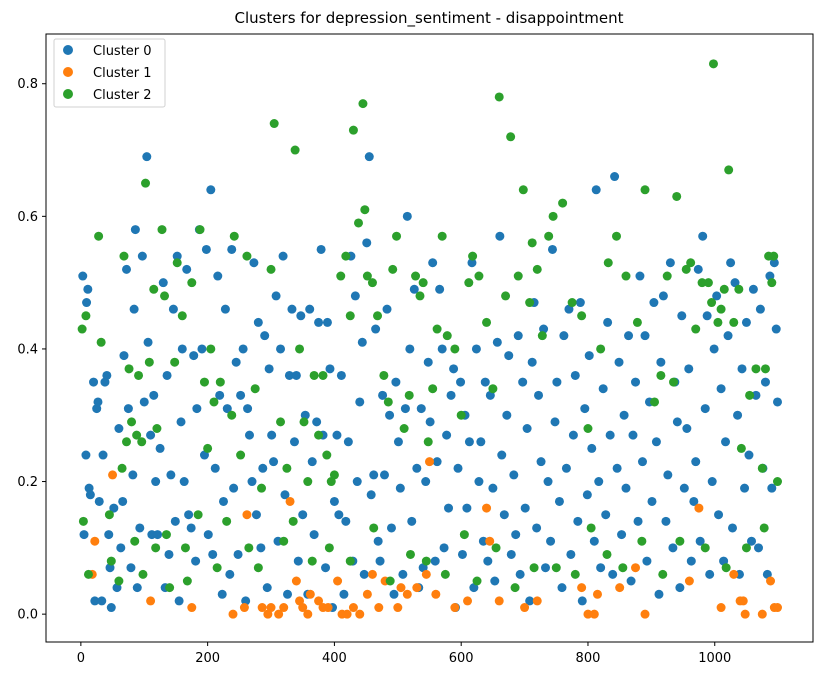  I want to click on legend-box, so click(109, 73).